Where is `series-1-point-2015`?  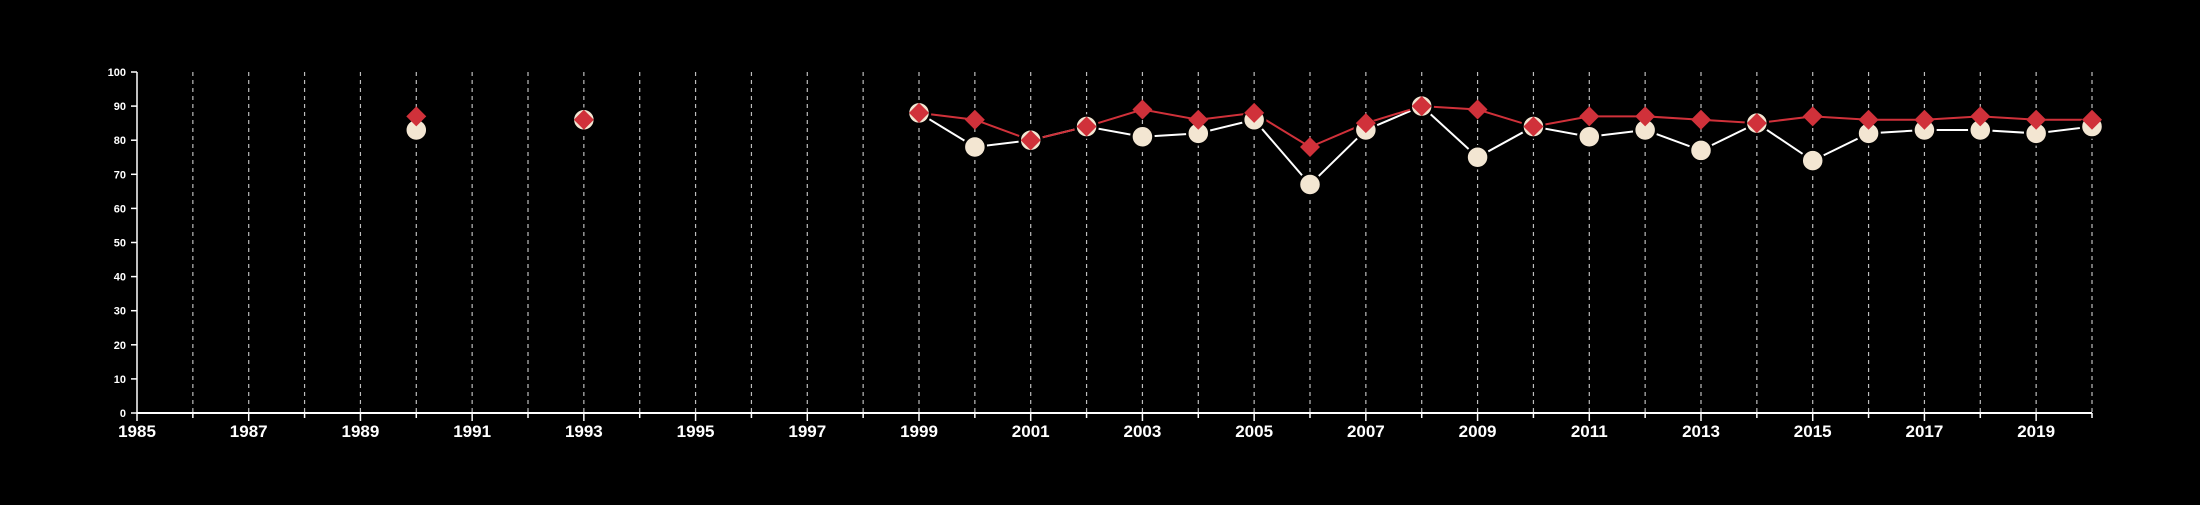
series-1-point-2015 is located at coordinates (1812, 160).